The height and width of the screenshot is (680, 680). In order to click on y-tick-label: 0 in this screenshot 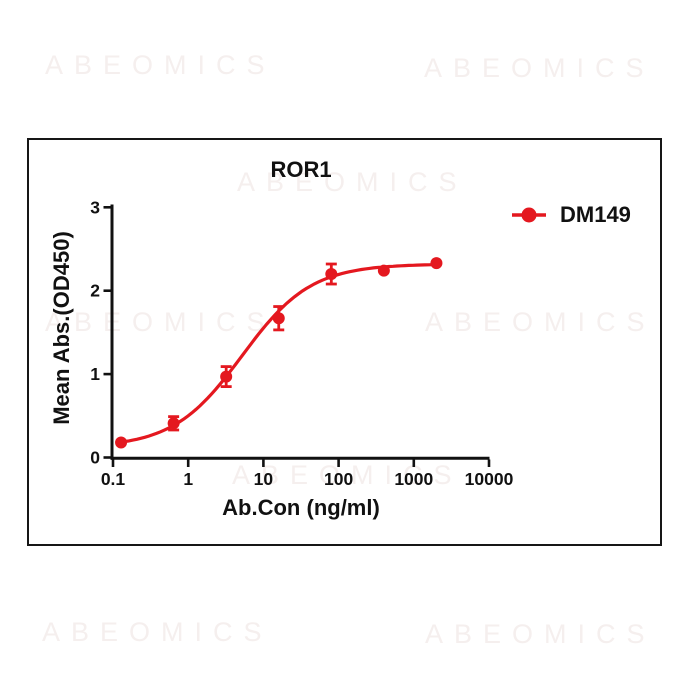, I will do `click(95, 458)`.